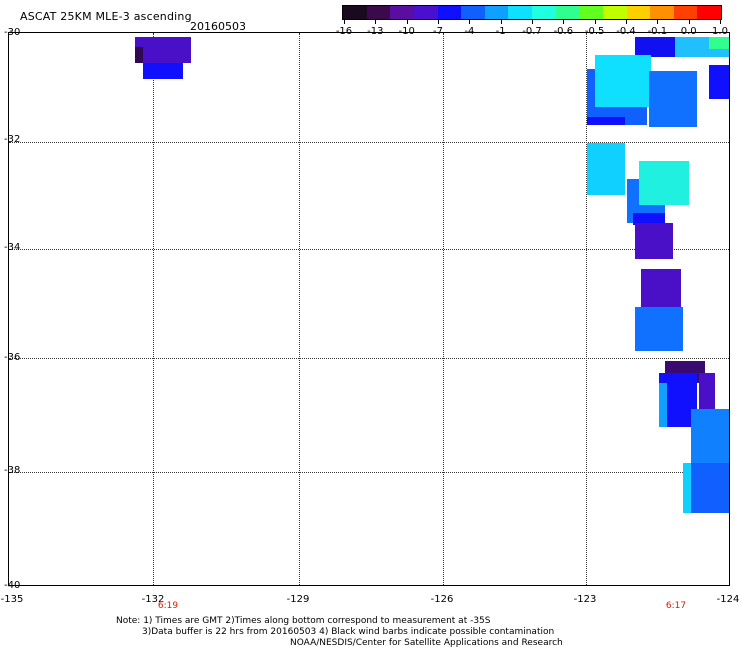 The width and height of the screenshot is (740, 650). I want to click on map-title: ASCAT 25KM MLE-3 ascending, so click(106, 16).